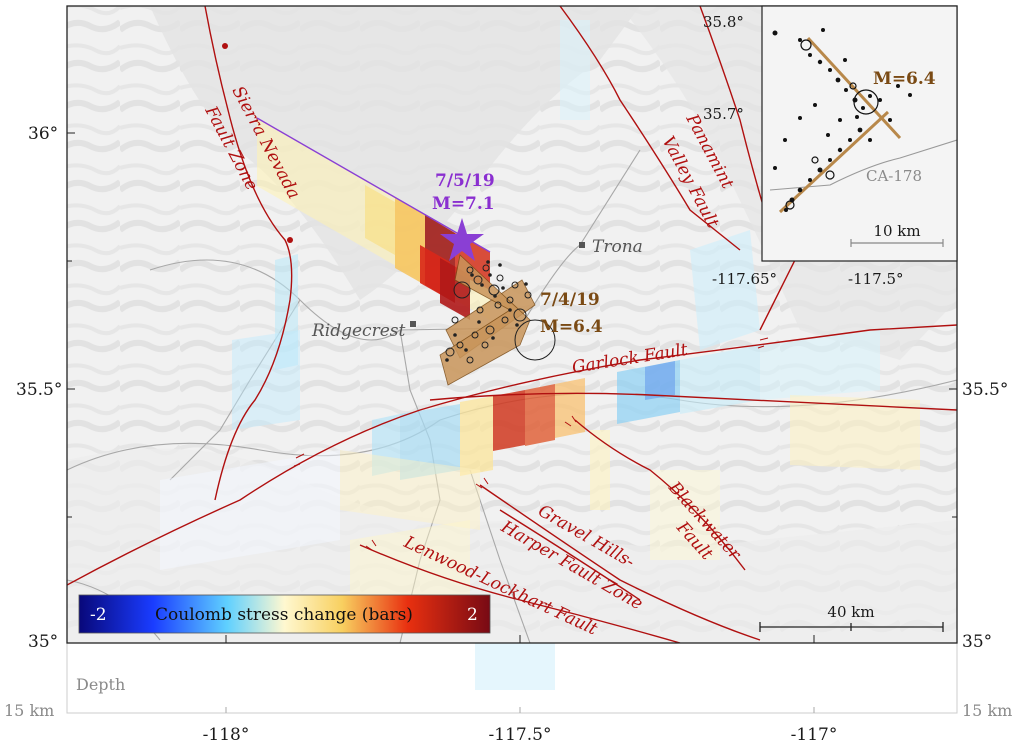  What do you see at coordinates (98, 615) in the screenshot?
I see `colorbar-min-label: -2` at bounding box center [98, 615].